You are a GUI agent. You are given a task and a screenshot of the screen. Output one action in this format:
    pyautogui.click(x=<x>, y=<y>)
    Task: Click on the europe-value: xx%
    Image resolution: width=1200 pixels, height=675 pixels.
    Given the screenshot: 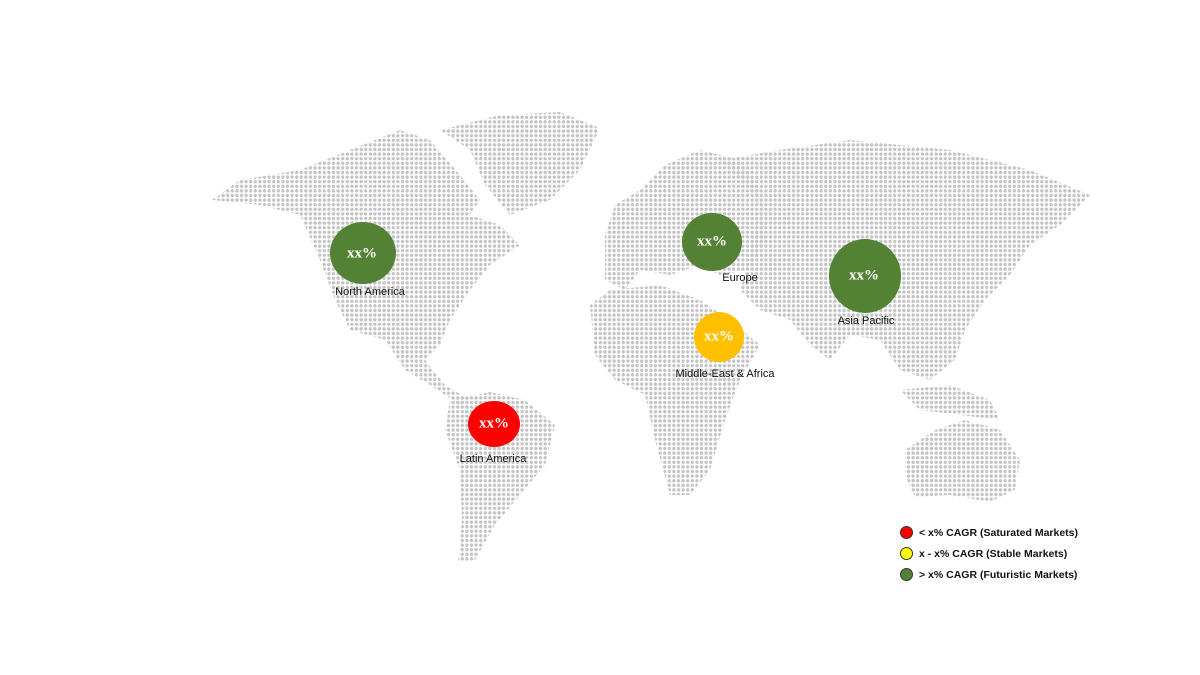 What is the action you would take?
    pyautogui.click(x=712, y=241)
    